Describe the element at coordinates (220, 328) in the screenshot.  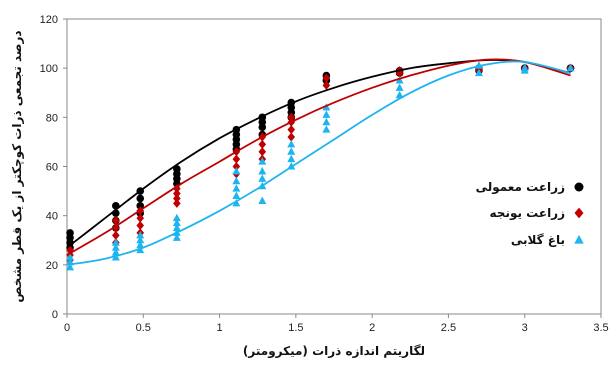
I see `x-tick-label: 1` at that location.